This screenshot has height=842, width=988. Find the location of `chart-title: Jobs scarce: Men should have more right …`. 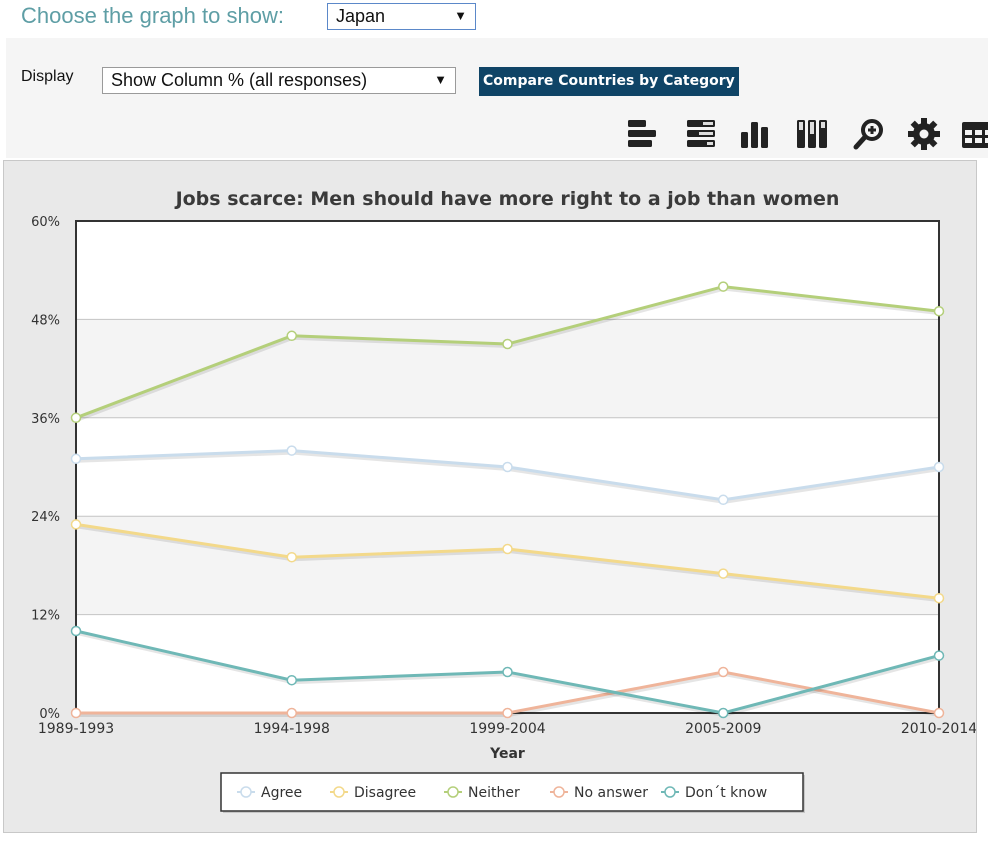

chart-title: Jobs scarce: Men should have more right … is located at coordinates (507, 199).